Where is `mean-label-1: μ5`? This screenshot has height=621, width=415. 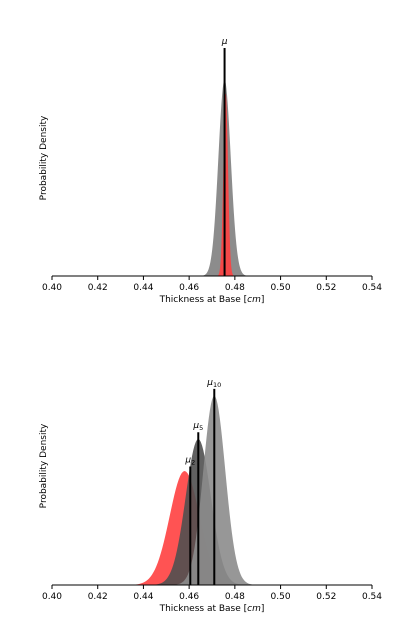
mean-label-1: μ5 is located at coordinates (197, 426).